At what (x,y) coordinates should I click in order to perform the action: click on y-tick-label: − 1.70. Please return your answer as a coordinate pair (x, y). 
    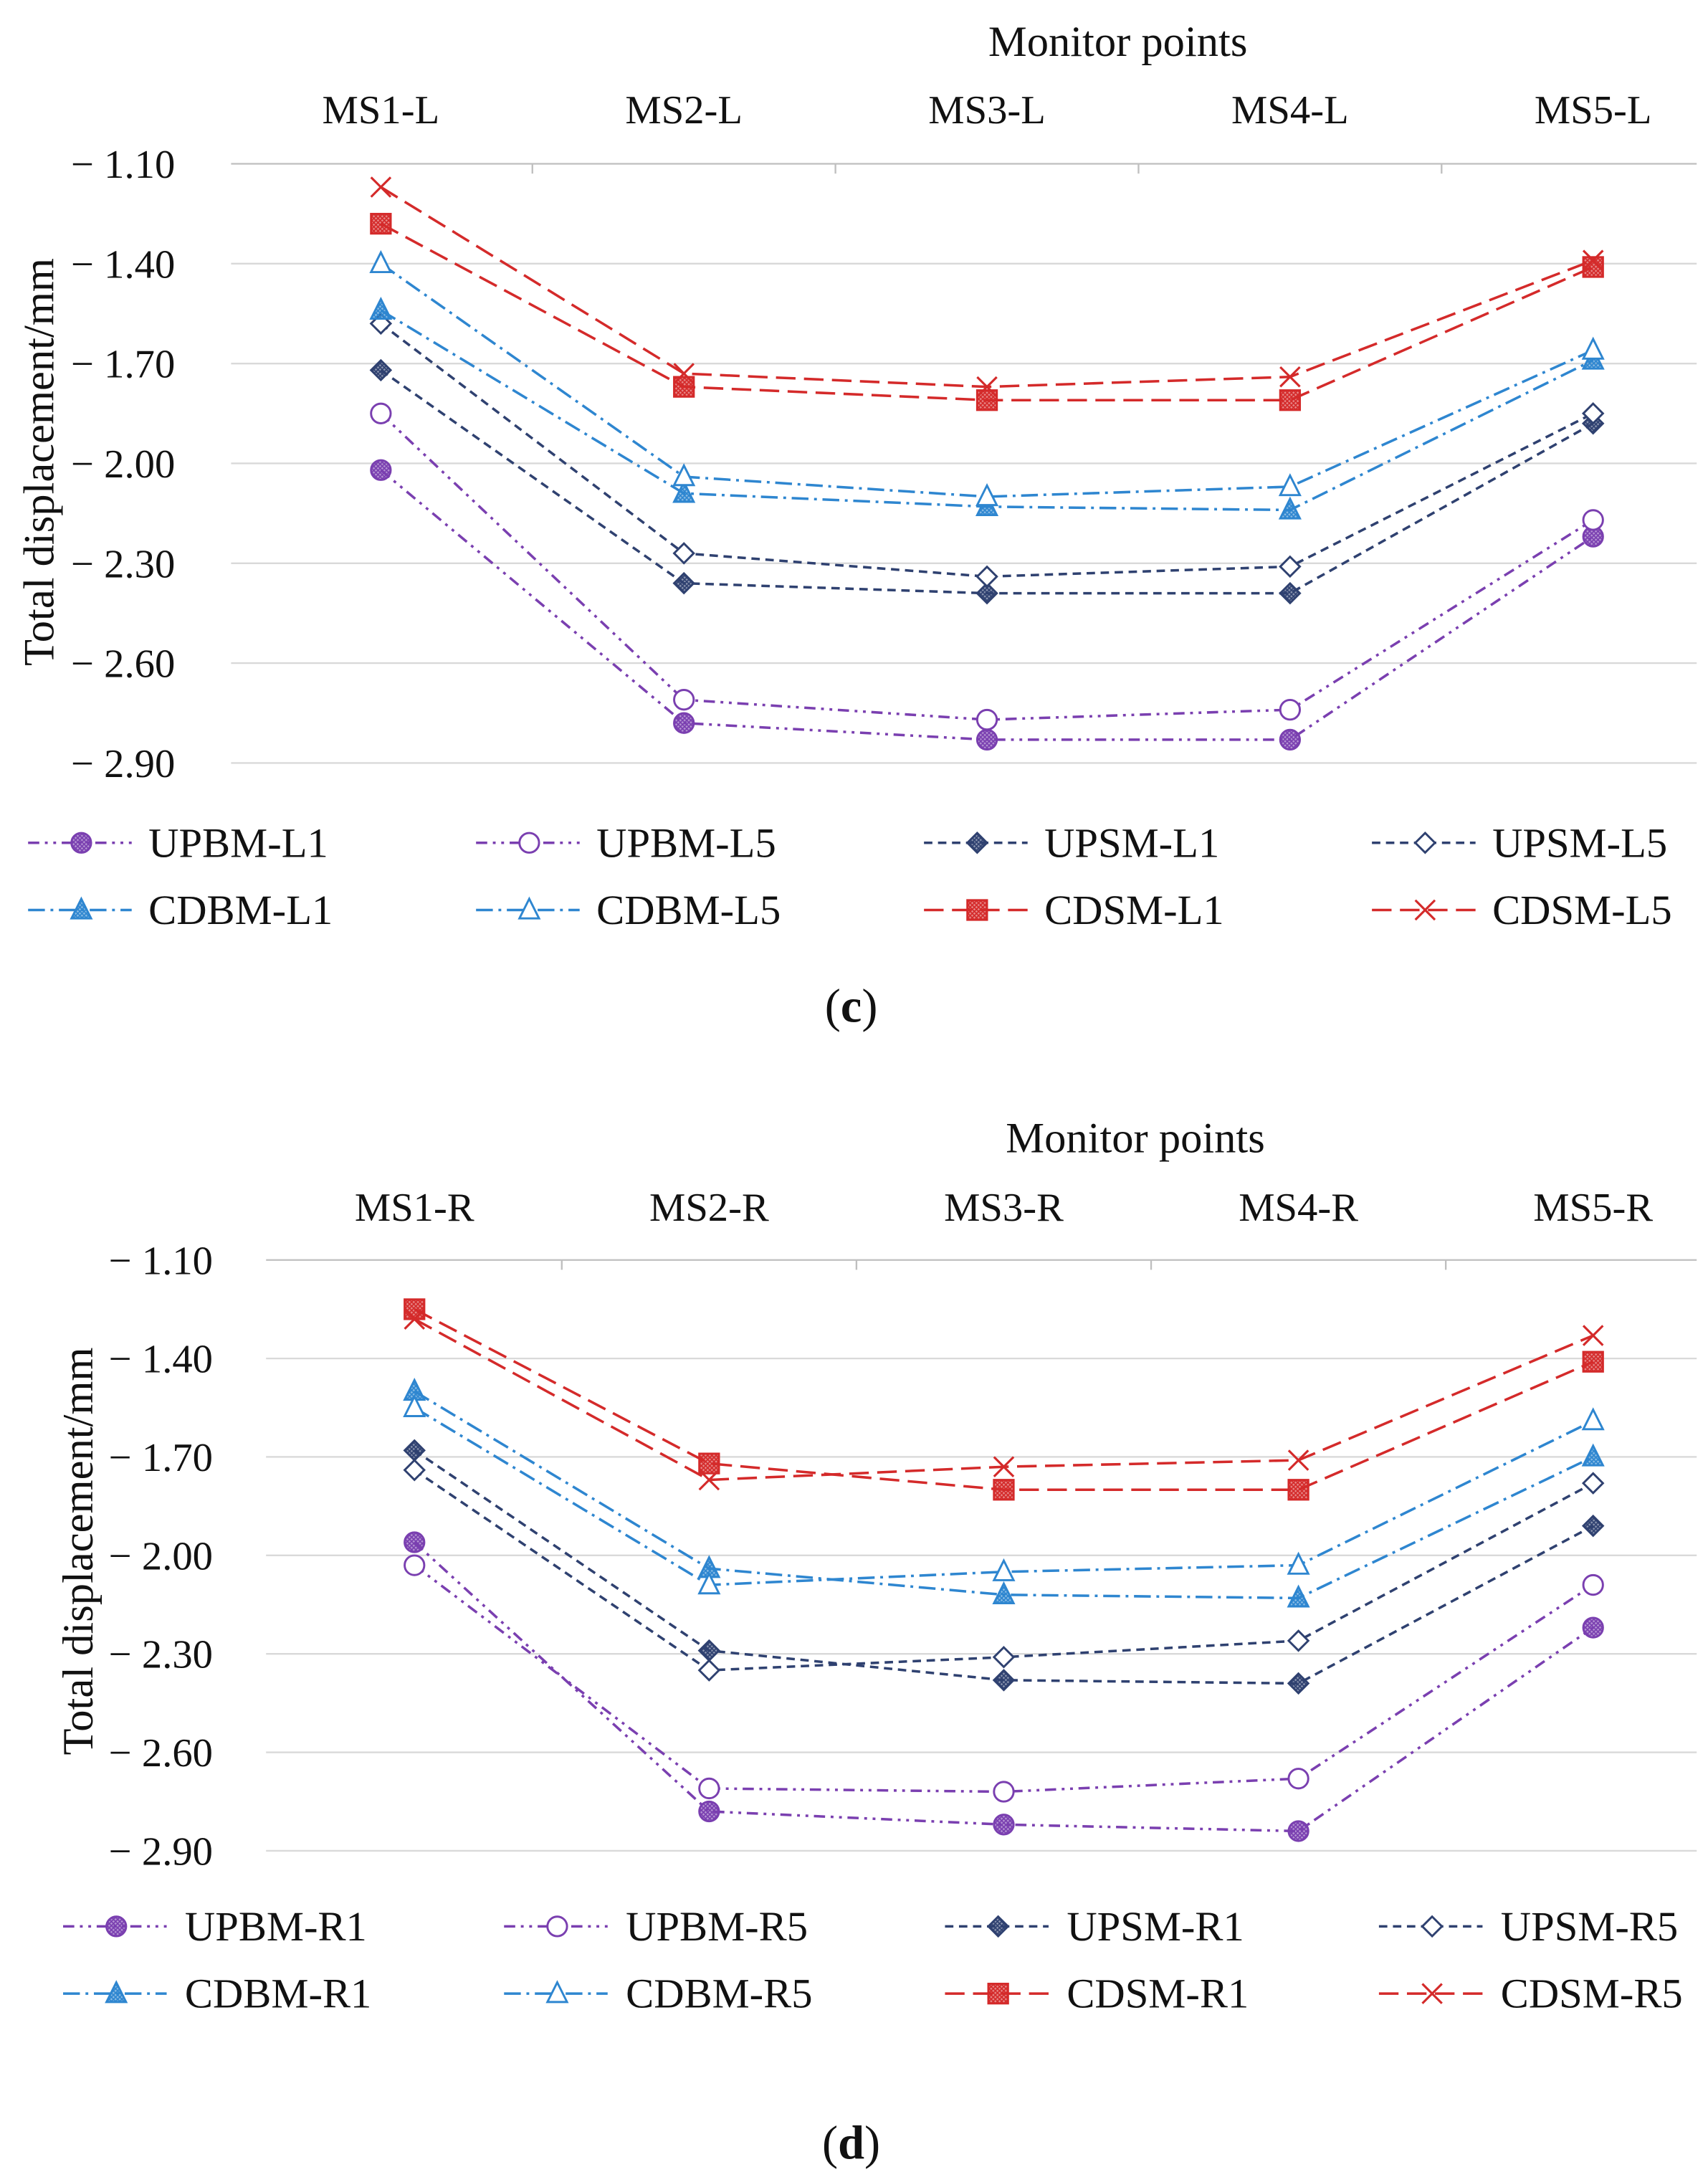
    Looking at the image, I should click on (123, 365).